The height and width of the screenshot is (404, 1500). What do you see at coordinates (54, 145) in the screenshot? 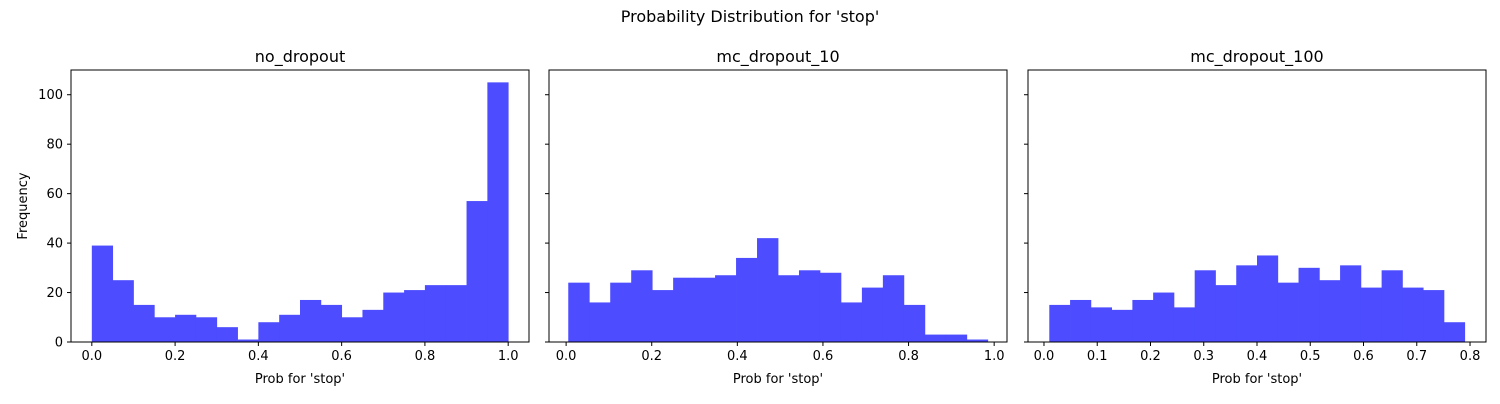
I see `y-tick-label: 80` at bounding box center [54, 145].